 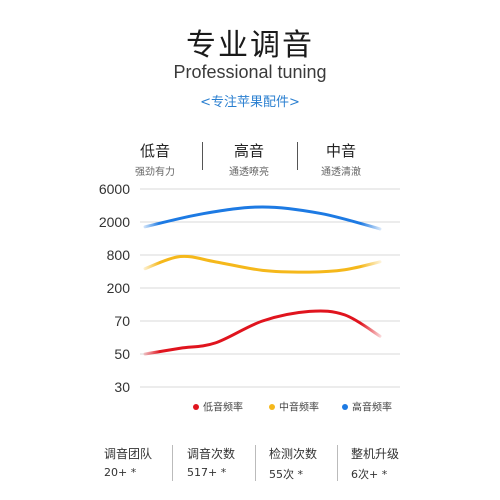 I want to click on y-tick-label: 50, so click(x=122, y=354).